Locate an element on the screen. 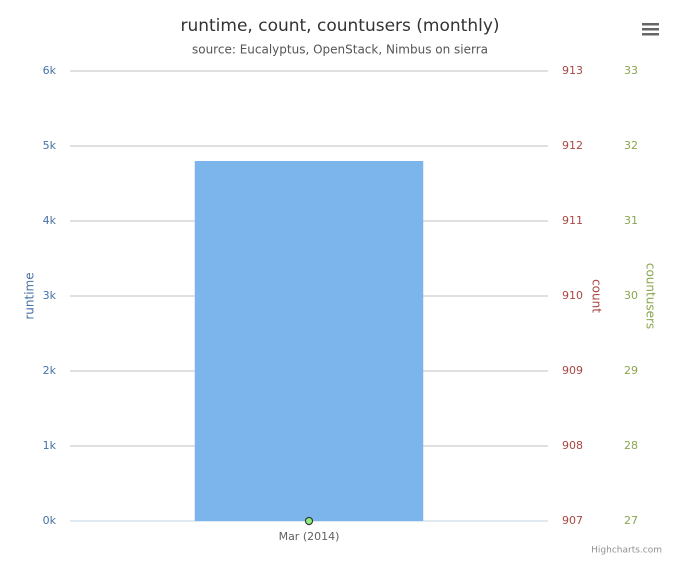 This screenshot has height=566, width=680. y2-tick-label: 913 is located at coordinates (572, 70).